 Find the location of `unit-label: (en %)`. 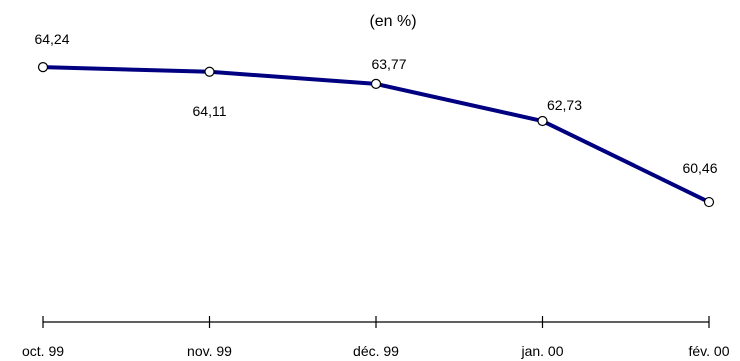

unit-label: (en %) is located at coordinates (392, 21).